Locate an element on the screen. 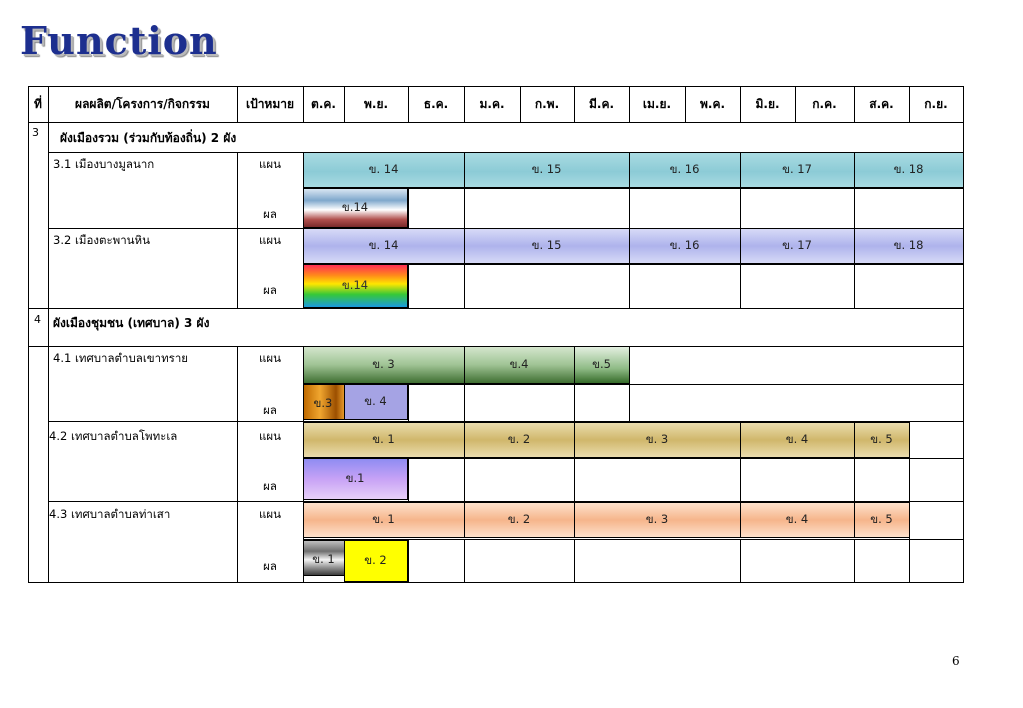 The image size is (1023, 708). item-label: 4.2 เทศบาลตำบลโพทะเล is located at coordinates (113, 436).